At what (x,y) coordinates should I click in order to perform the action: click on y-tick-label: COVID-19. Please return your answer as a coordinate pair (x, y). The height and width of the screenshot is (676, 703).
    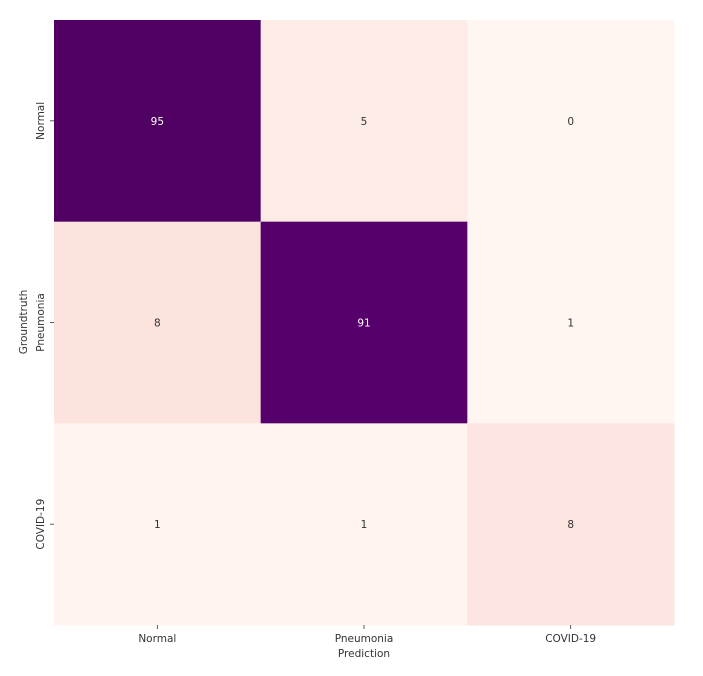
    Looking at the image, I should click on (41, 524).